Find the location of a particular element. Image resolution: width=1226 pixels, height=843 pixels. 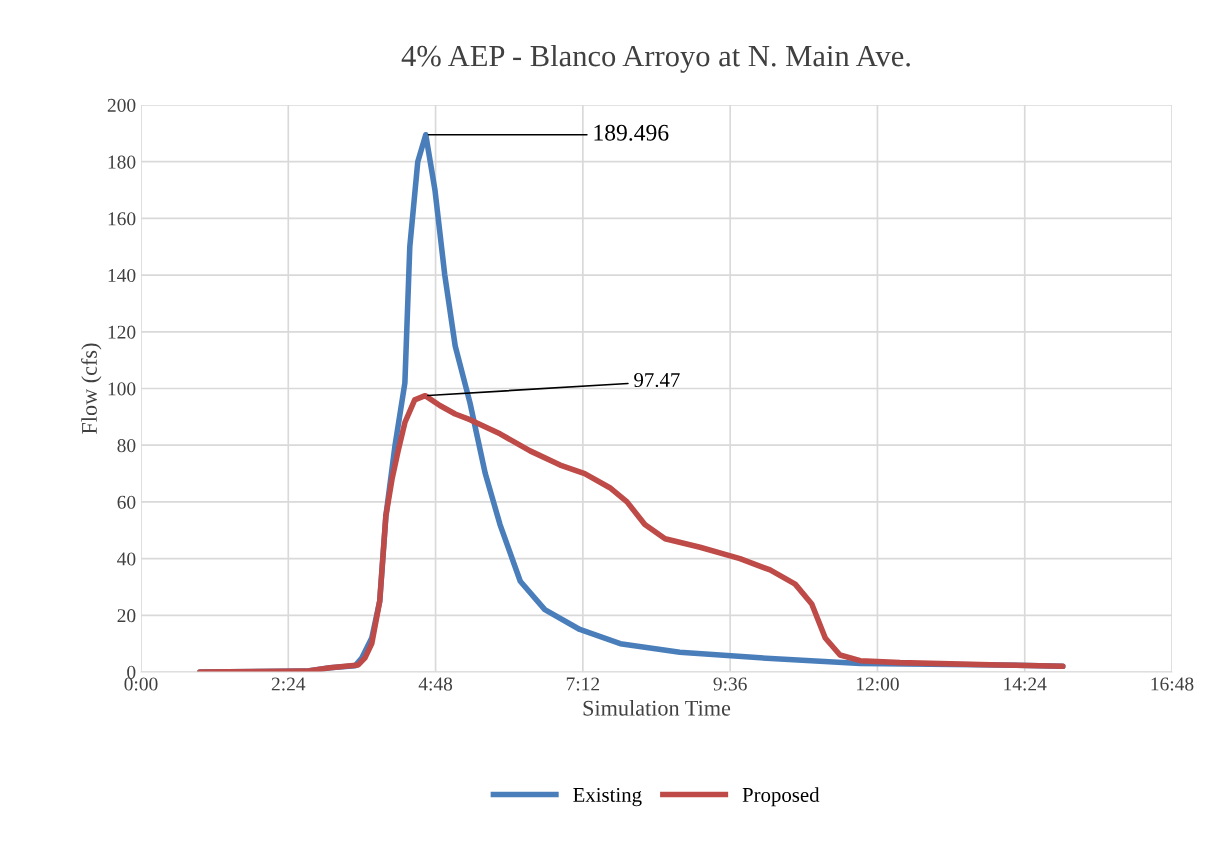

y-tick-label: 160 is located at coordinates (122, 219).